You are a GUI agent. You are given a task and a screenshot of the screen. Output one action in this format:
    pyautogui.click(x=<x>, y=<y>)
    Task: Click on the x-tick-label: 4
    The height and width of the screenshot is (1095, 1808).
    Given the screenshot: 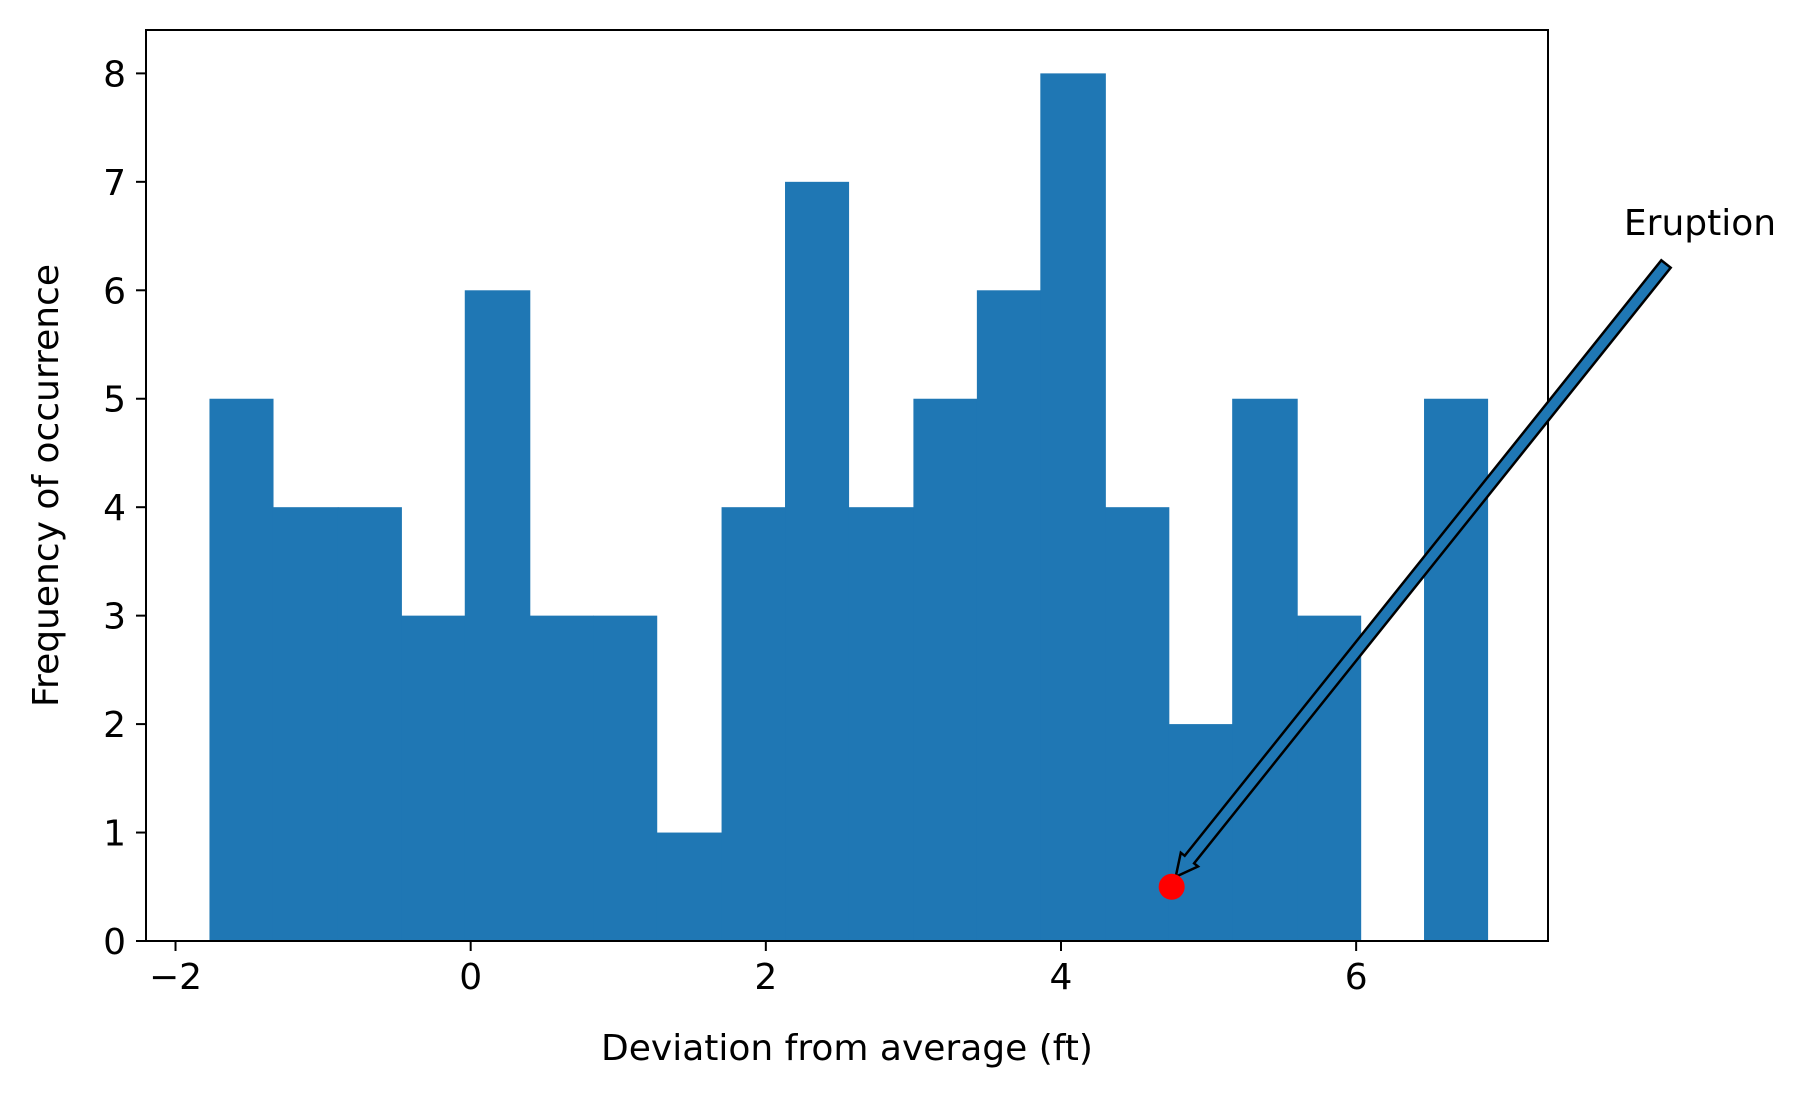 What is the action you would take?
    pyautogui.click(x=1061, y=977)
    